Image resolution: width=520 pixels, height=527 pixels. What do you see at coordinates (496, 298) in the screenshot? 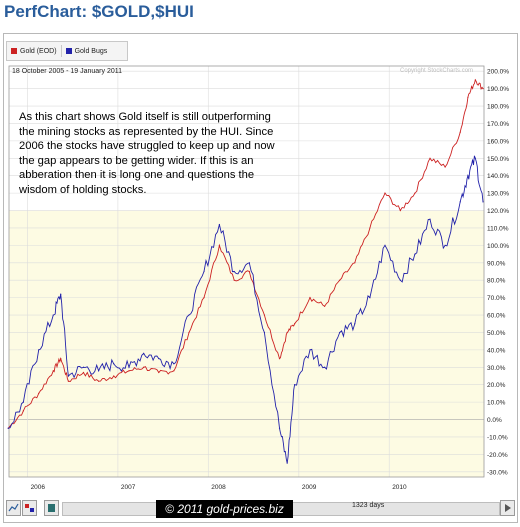
I see `y-tick-label: 70.0%` at bounding box center [496, 298].